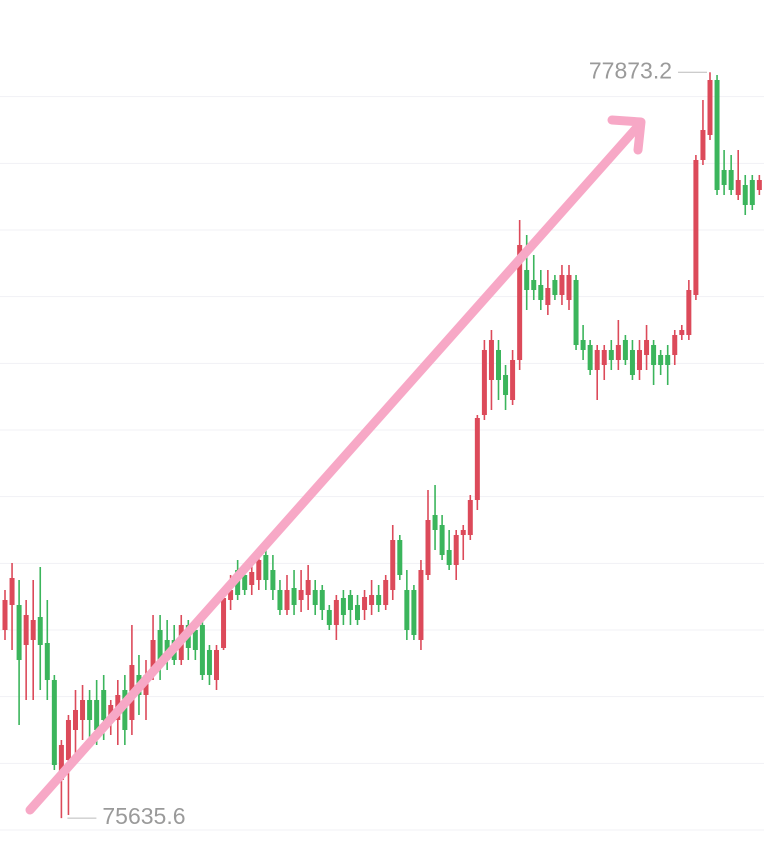  What do you see at coordinates (143, 816) in the screenshot?
I see `low-marker-label: 75635.6` at bounding box center [143, 816].